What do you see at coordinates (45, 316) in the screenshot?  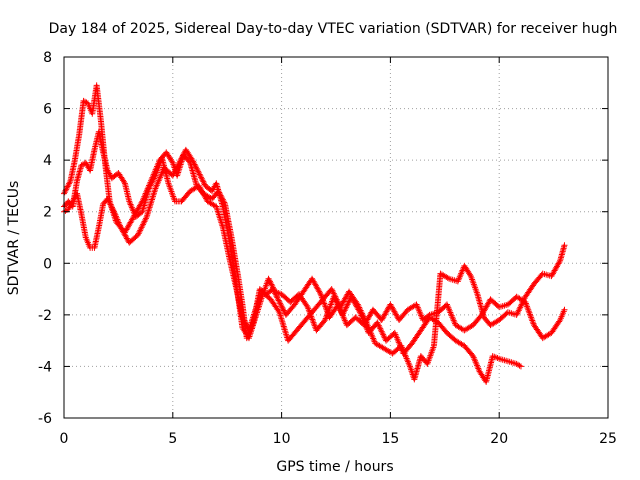 I see `y-tick-label: -2` at bounding box center [45, 316].